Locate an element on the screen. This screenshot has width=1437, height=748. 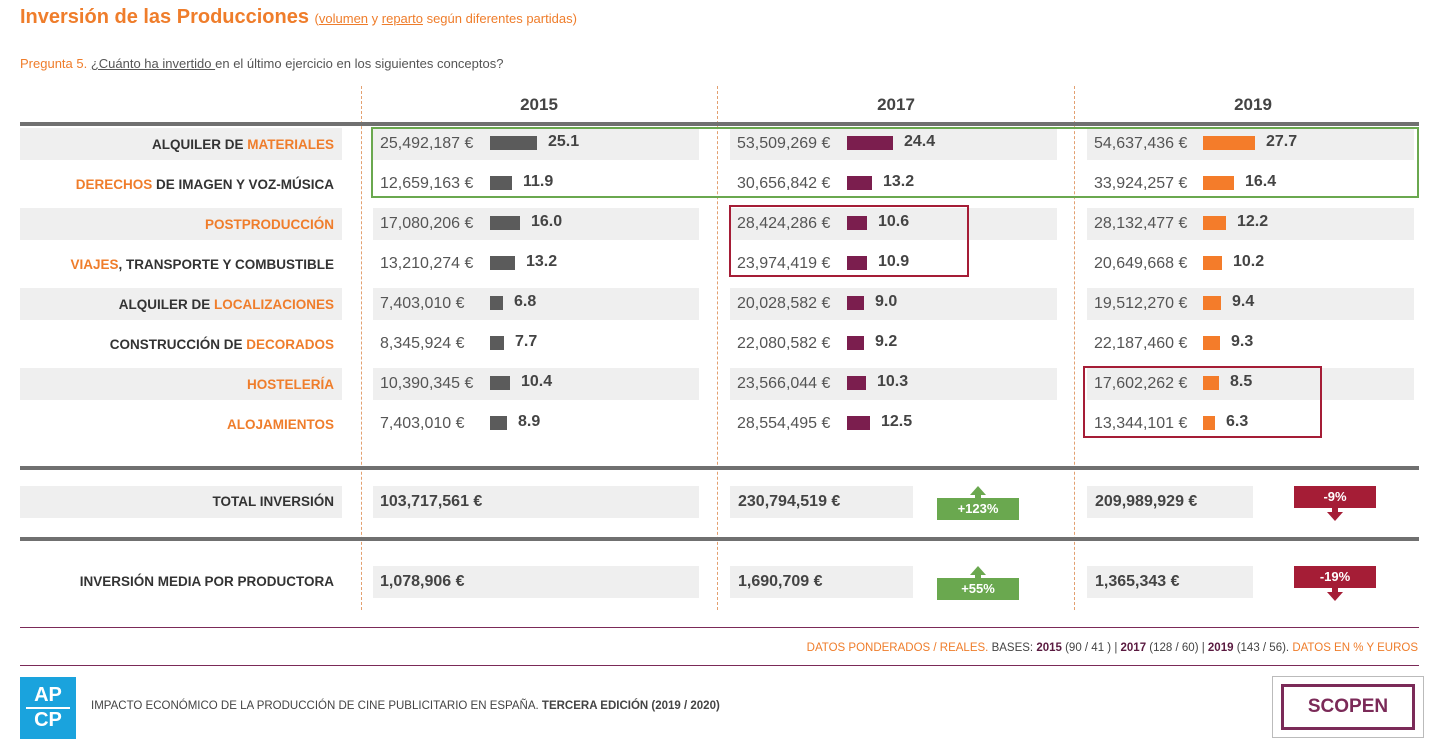
highlight-box-2017 is located at coordinates (849, 241).